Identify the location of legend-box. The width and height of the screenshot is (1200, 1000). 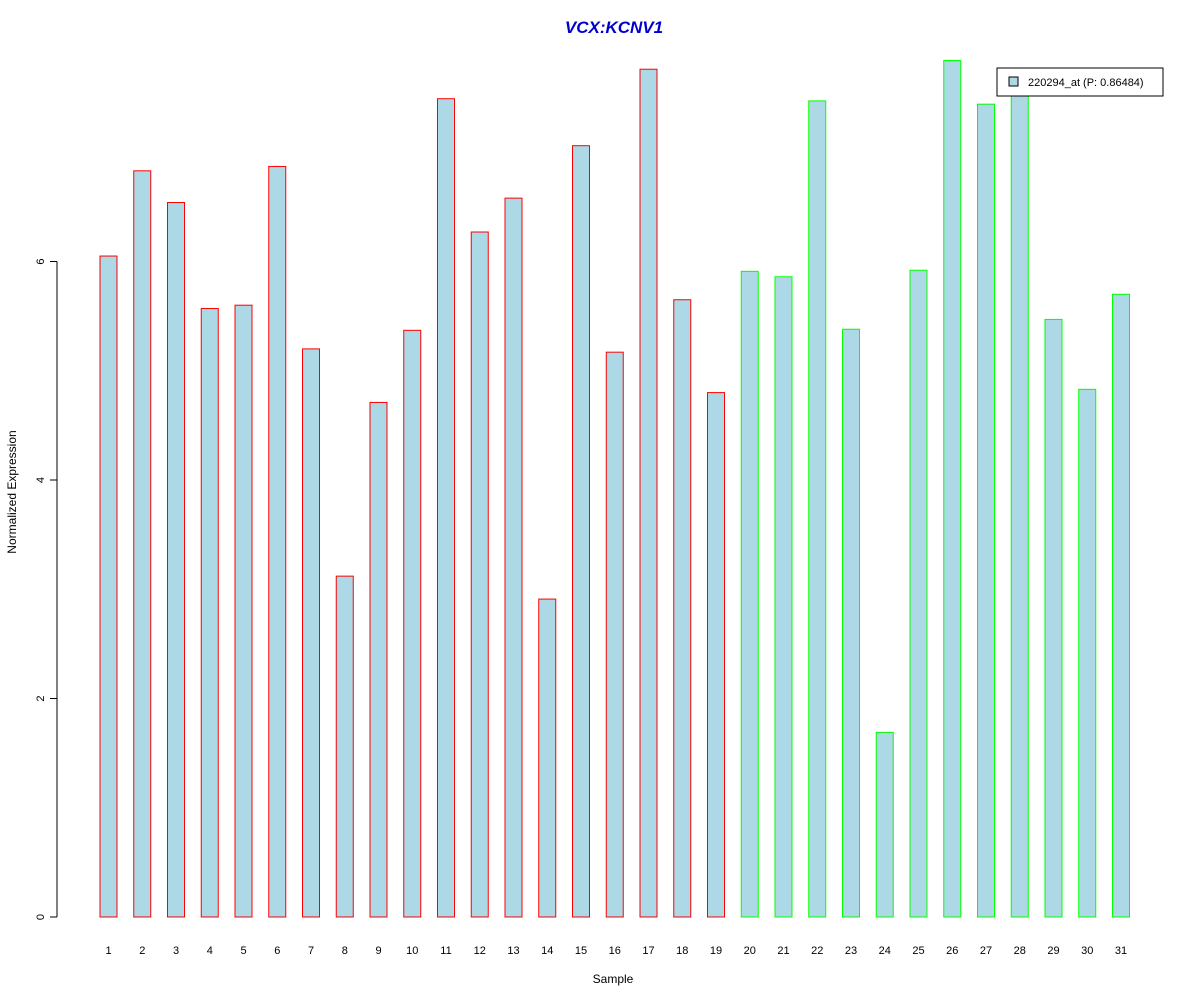
(1080, 82).